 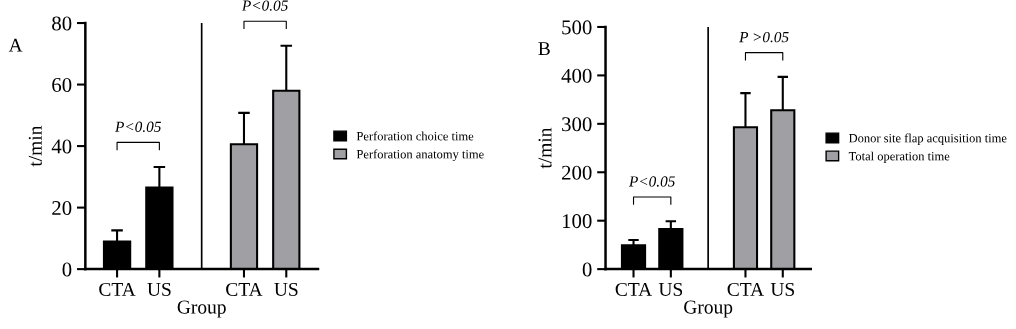 What do you see at coordinates (577, 124) in the screenshot?
I see `y-tick-label: 300` at bounding box center [577, 124].